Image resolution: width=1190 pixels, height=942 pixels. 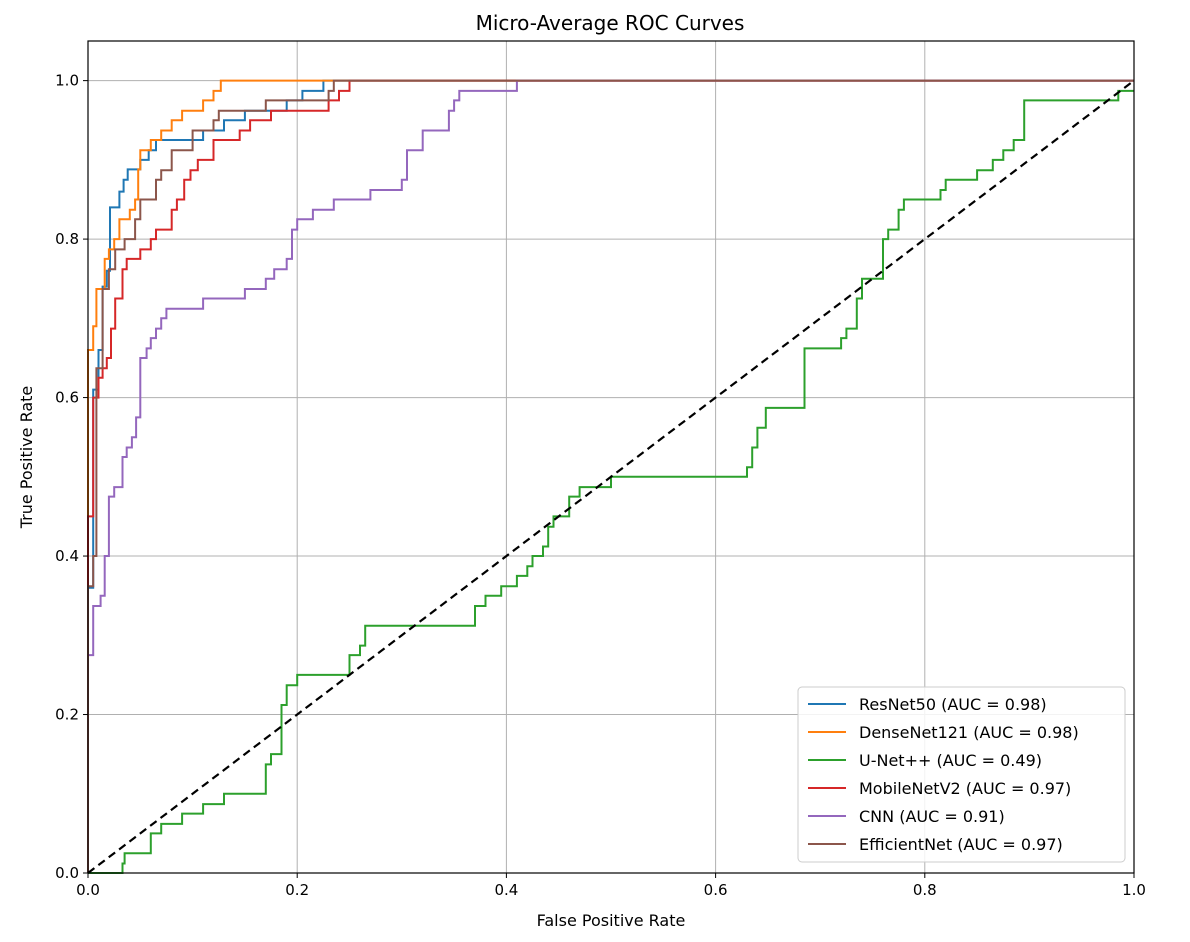 I want to click on x-tick-label: 1.0, so click(x=1134, y=890).